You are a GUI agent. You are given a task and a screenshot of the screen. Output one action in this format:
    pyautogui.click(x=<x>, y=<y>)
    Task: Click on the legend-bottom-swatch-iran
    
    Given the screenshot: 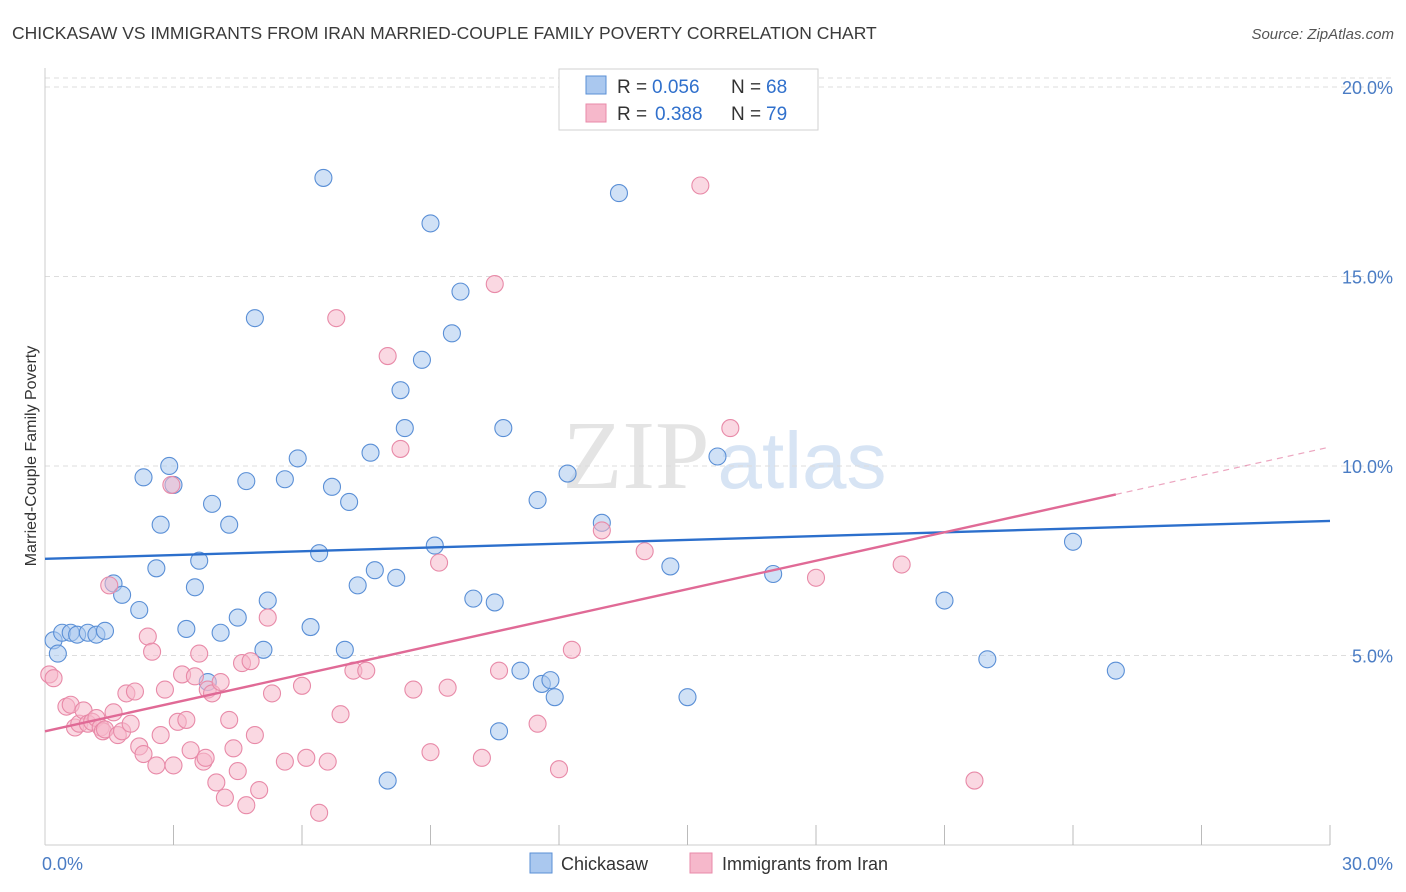 What is the action you would take?
    pyautogui.click(x=701, y=863)
    